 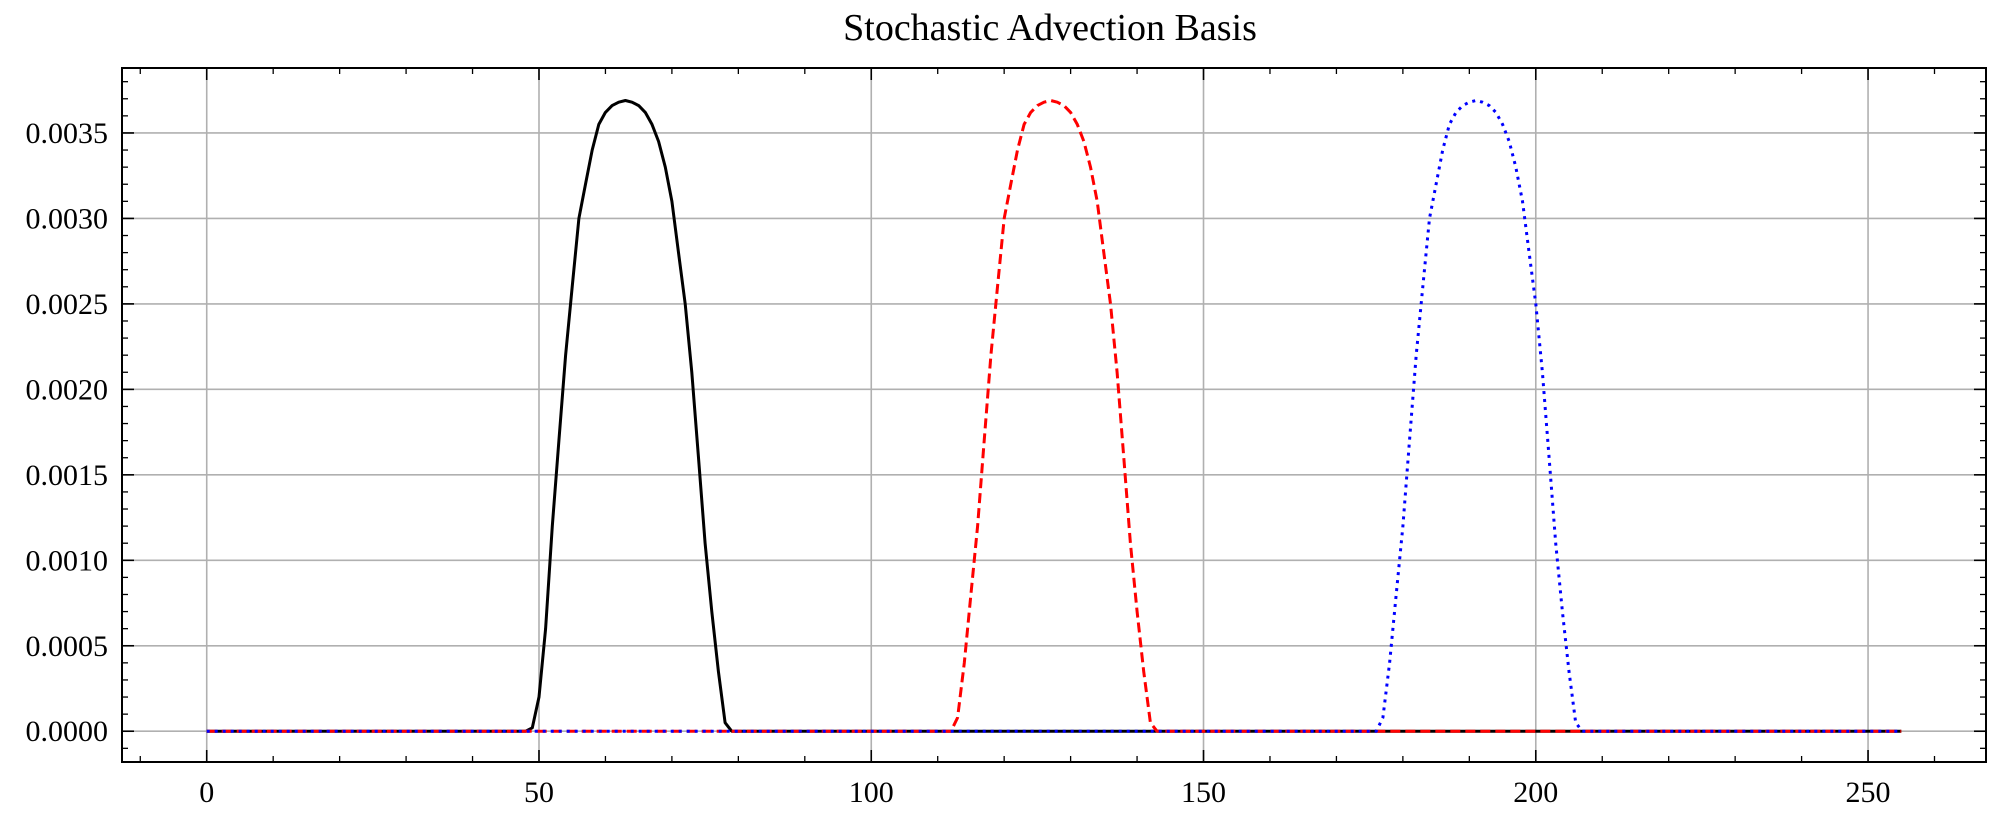 I want to click on x-tick-label: 100, so click(x=871, y=792).